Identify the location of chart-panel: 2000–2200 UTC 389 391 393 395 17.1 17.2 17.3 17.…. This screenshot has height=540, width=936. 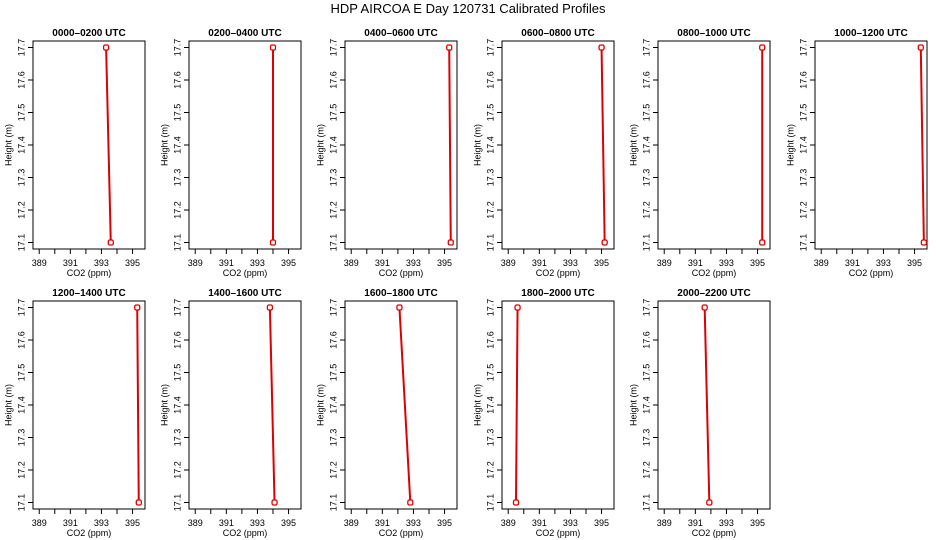
(699, 413).